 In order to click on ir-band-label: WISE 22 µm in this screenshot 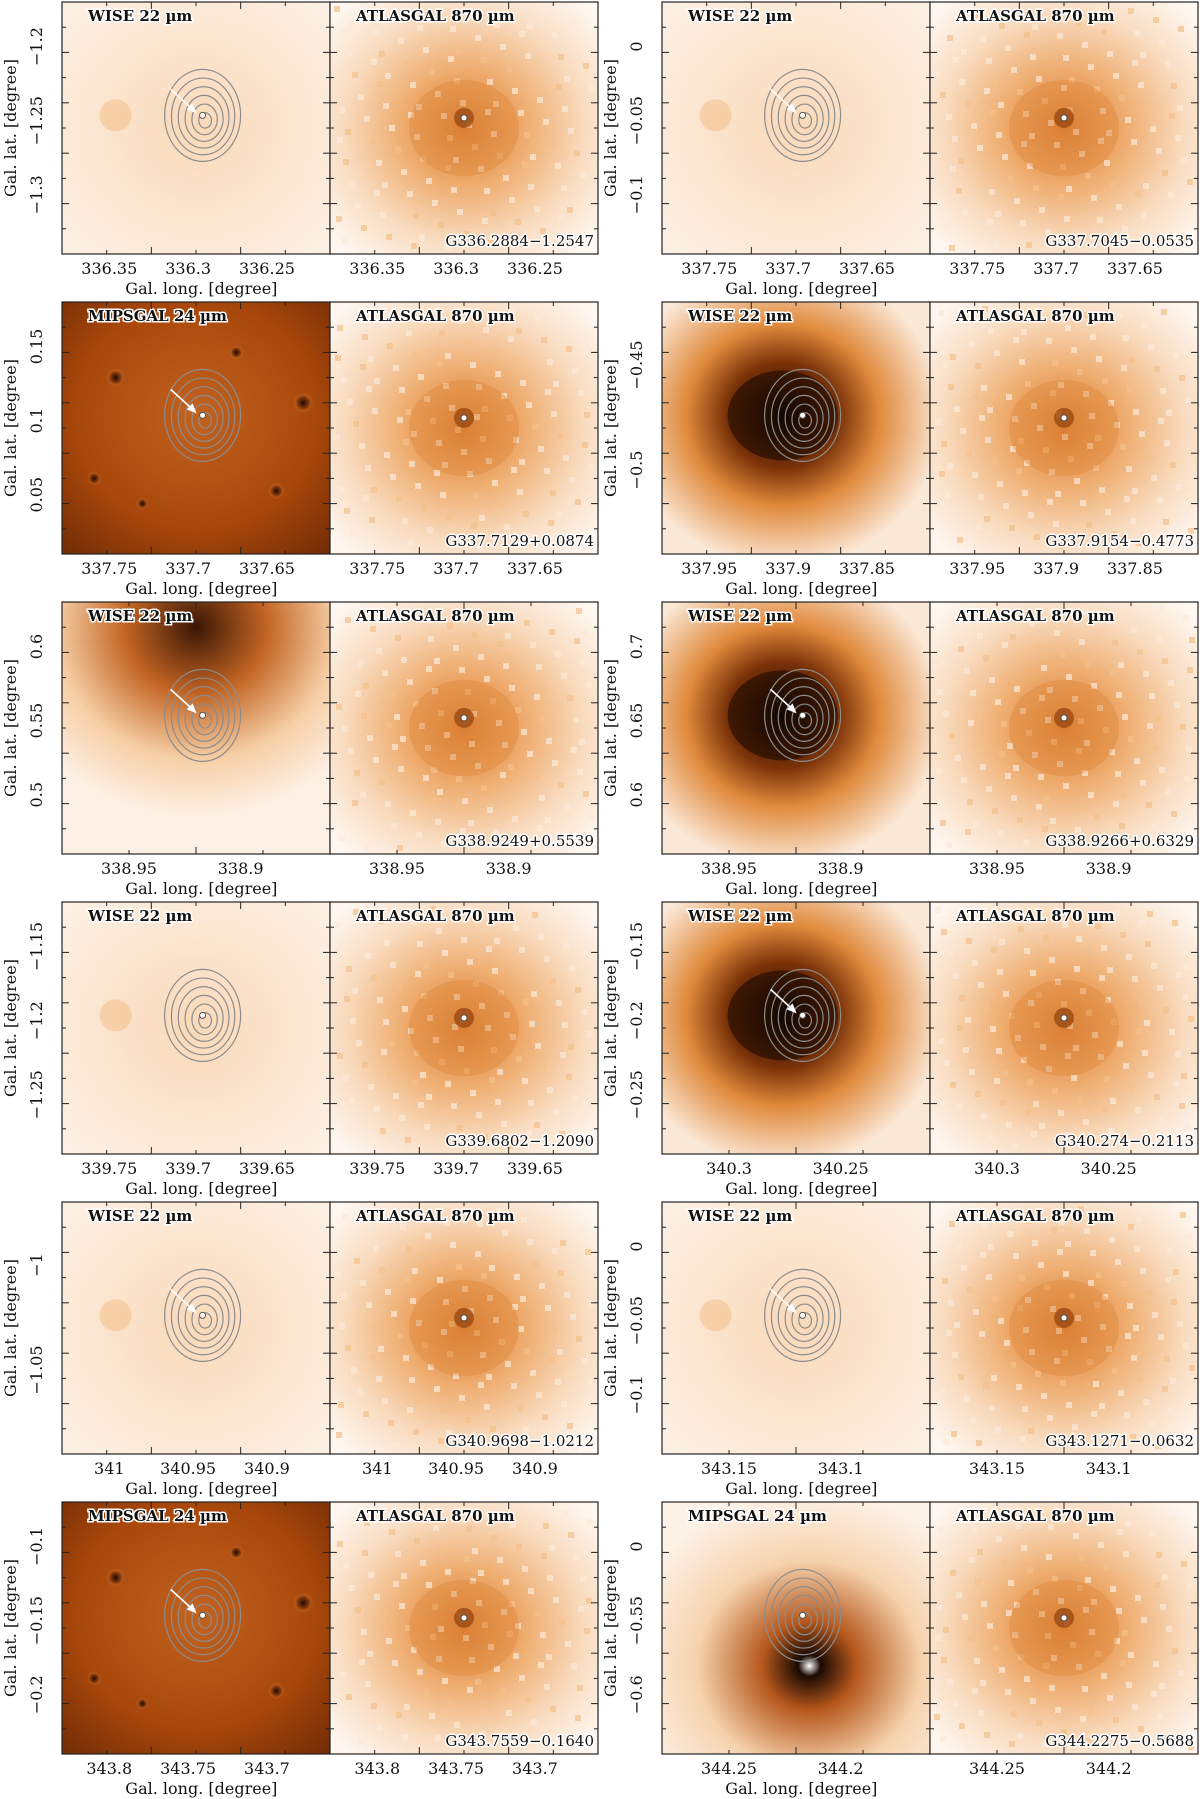, I will do `click(739, 16)`.